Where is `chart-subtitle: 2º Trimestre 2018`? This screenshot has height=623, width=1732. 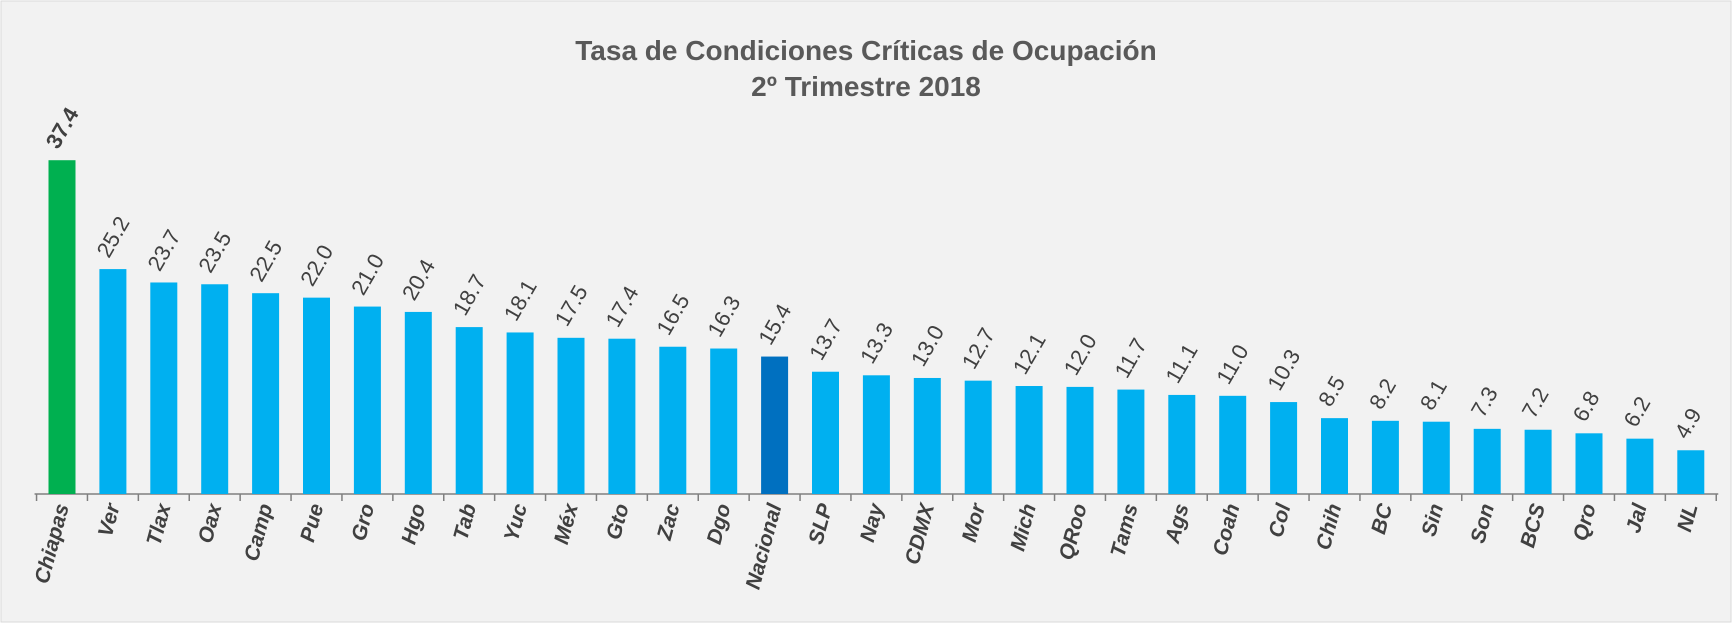
chart-subtitle: 2º Trimestre 2018 is located at coordinates (866, 86).